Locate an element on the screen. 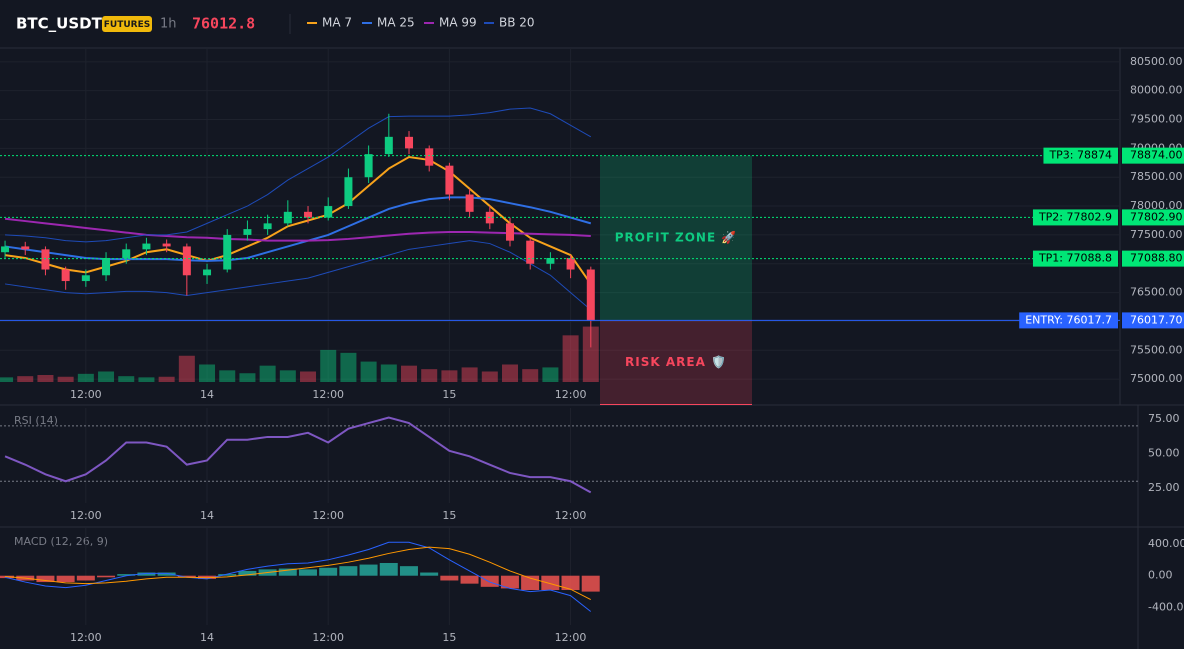 The image size is (1184, 649). y-tick-label: 75000.00 is located at coordinates (1156, 378).